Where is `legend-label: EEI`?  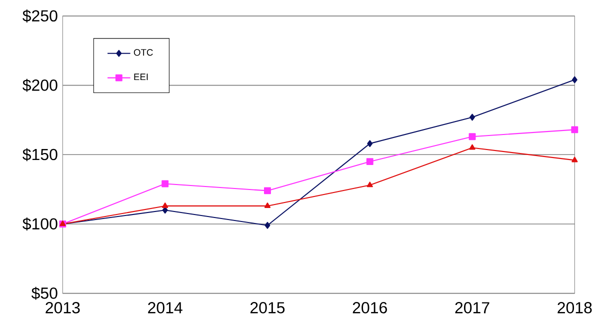
legend-label: EEI is located at coordinates (141, 77).